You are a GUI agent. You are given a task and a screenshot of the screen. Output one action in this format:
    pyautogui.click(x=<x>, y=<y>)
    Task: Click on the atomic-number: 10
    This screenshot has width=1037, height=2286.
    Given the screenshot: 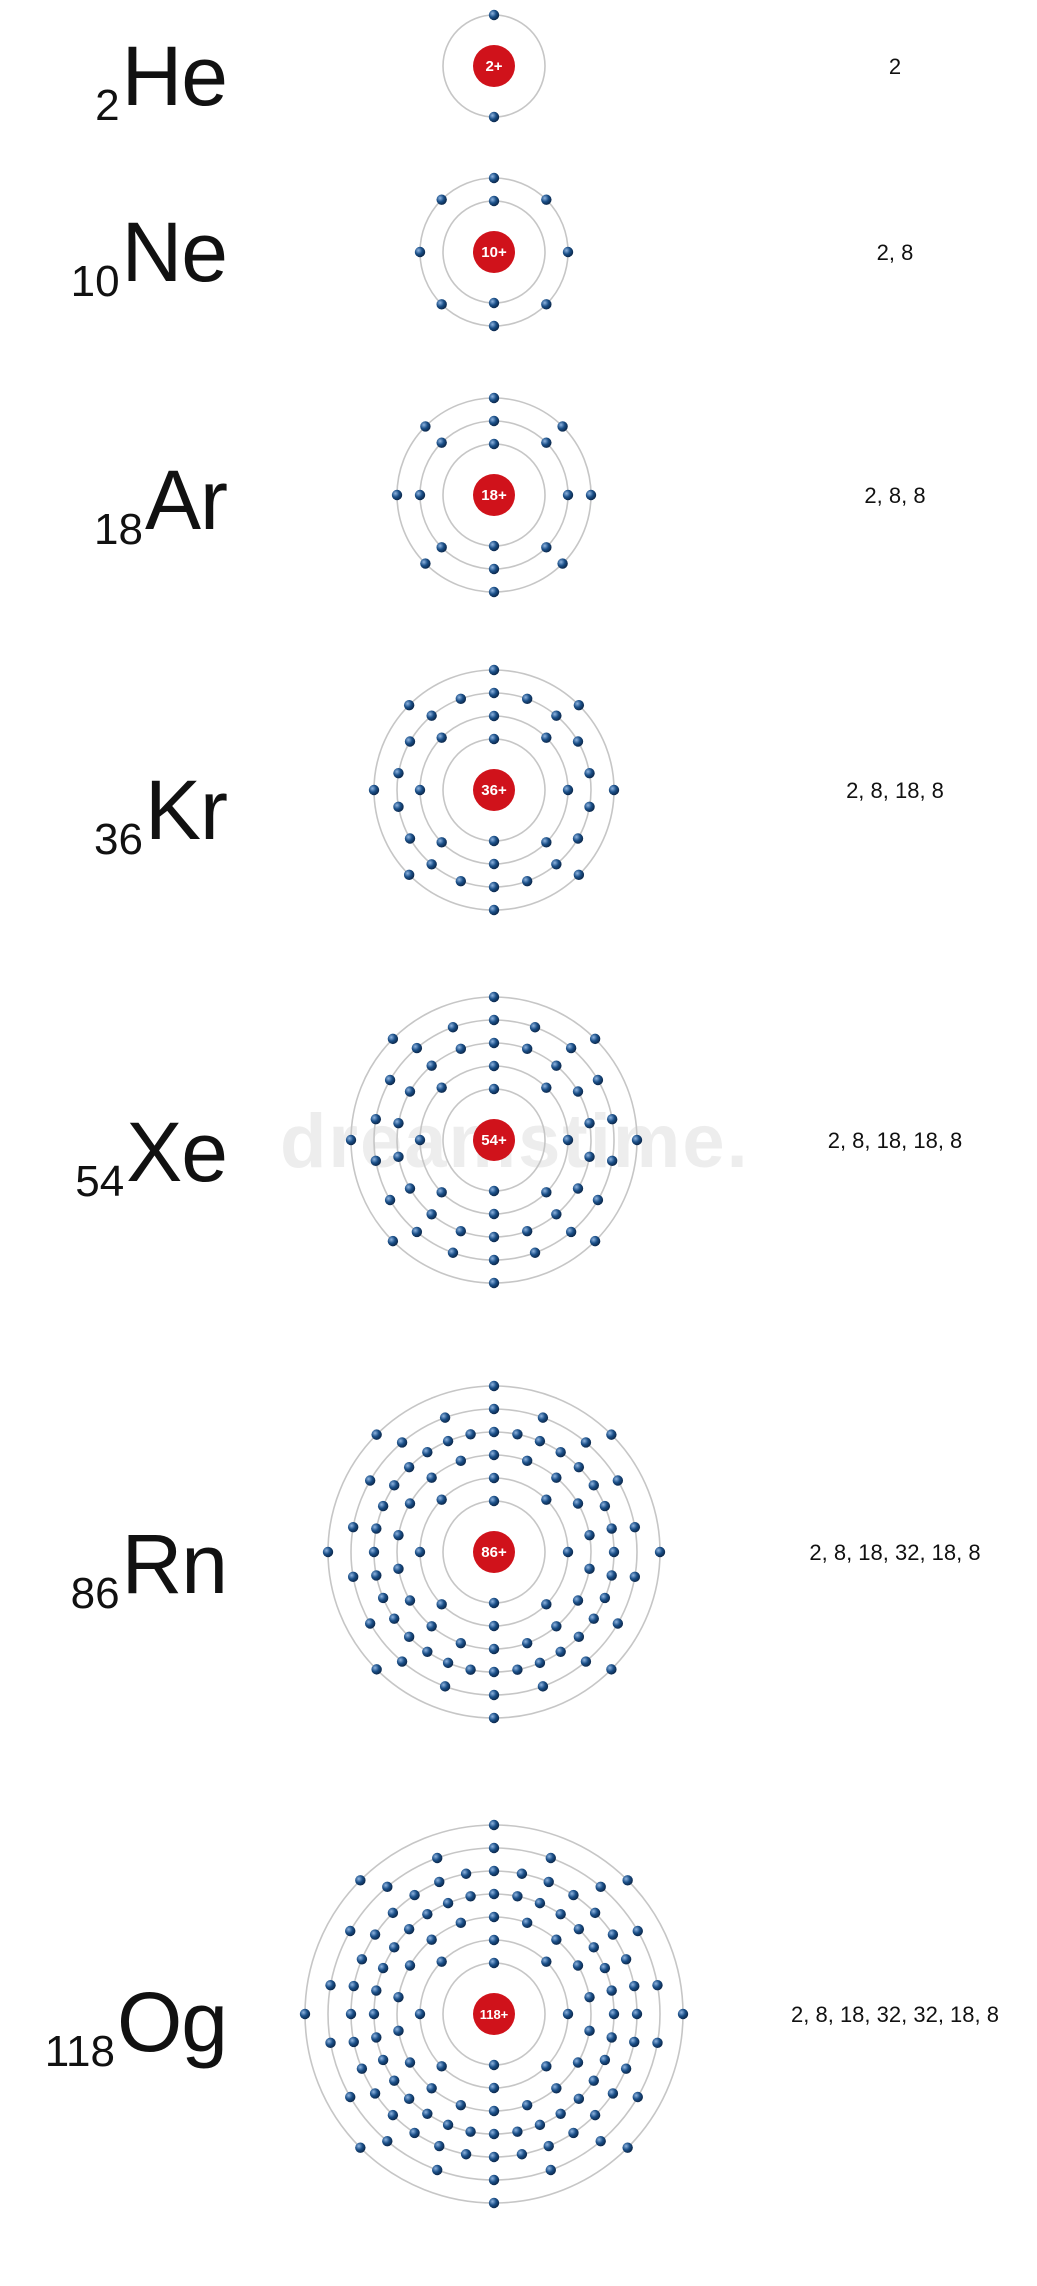 What is the action you would take?
    pyautogui.click(x=95, y=281)
    